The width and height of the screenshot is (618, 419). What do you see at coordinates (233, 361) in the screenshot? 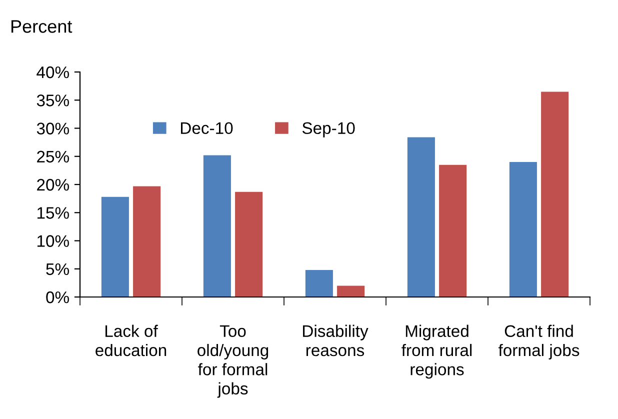
I see `x-tick-label: Too old/young for formal jobs` at bounding box center [233, 361].